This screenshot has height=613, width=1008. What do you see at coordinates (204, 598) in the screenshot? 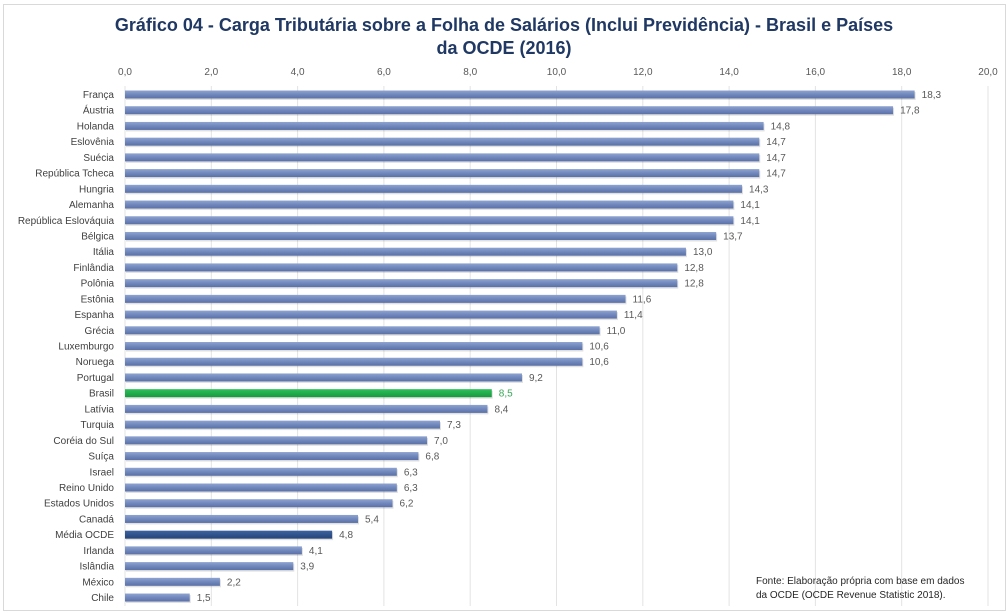
I see `value-label: 1,5` at bounding box center [204, 598].